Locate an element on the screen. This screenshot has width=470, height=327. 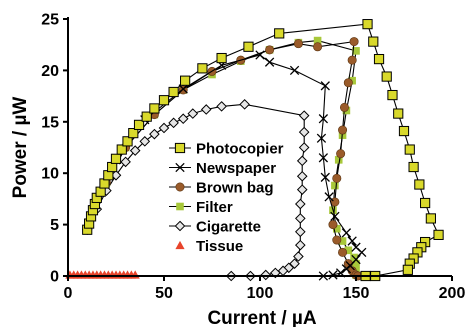
y-tick-label-10: 10 is located at coordinates (50, 174).